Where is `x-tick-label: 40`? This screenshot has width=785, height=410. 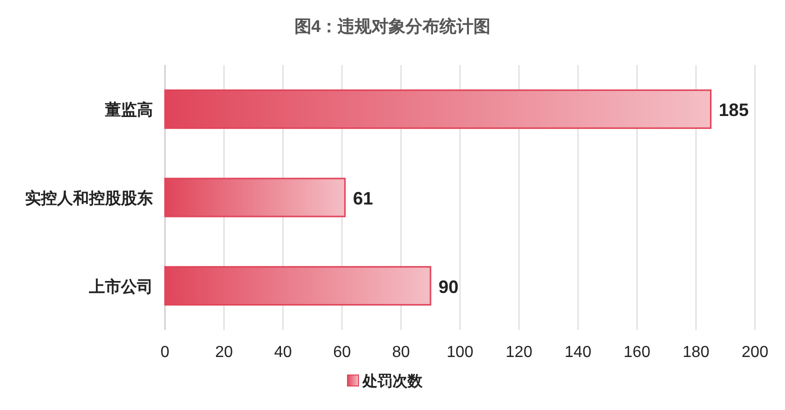 x-tick-label: 40 is located at coordinates (283, 352).